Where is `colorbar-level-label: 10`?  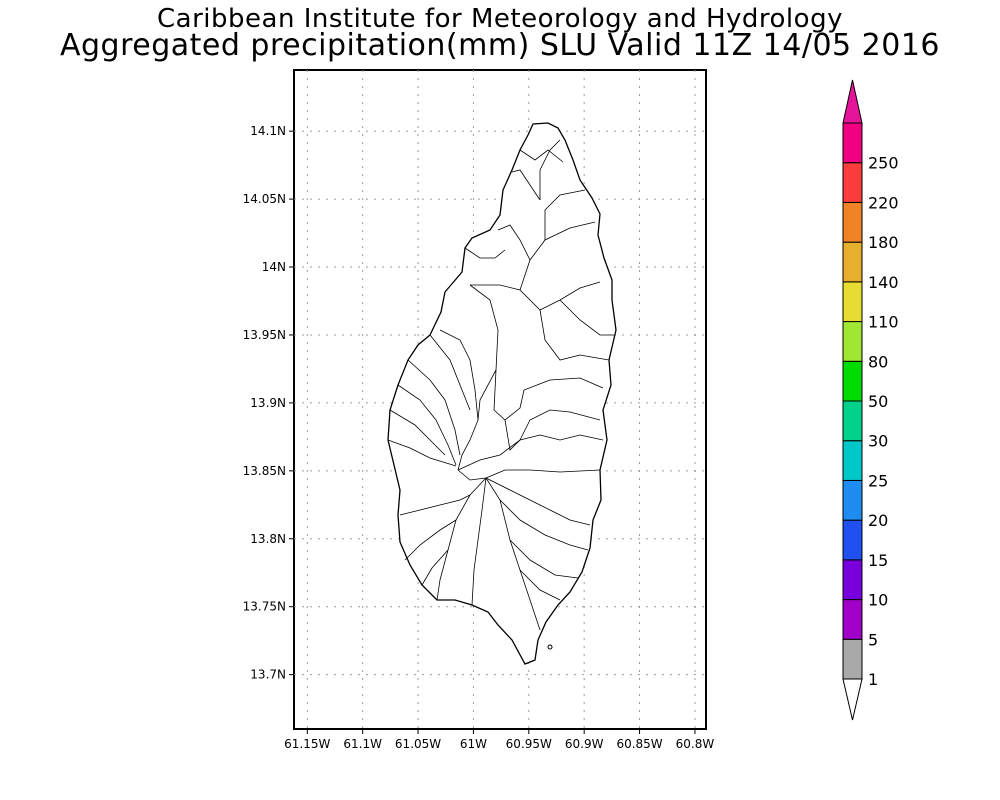
colorbar-level-label: 10 is located at coordinates (878, 600).